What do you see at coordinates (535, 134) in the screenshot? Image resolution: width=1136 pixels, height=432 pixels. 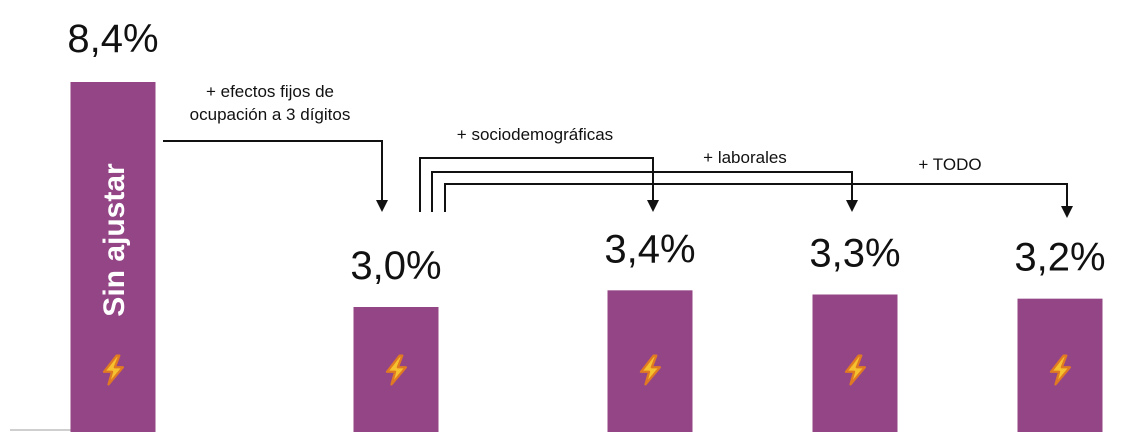 I see `annotation-socio-label: + sociodemográficas` at bounding box center [535, 134].